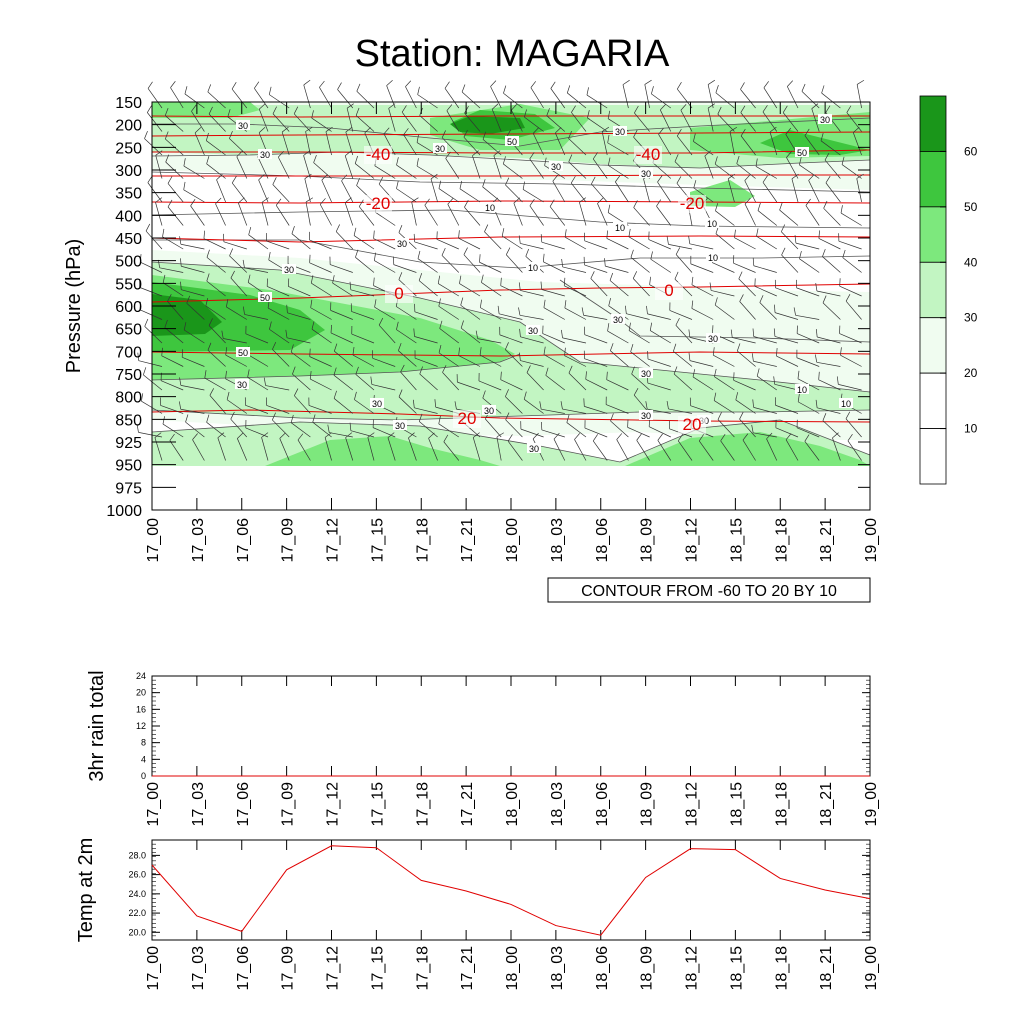 This screenshot has width=1024, height=1029. I want to click on pressure-tick-label: 150, so click(128, 103).